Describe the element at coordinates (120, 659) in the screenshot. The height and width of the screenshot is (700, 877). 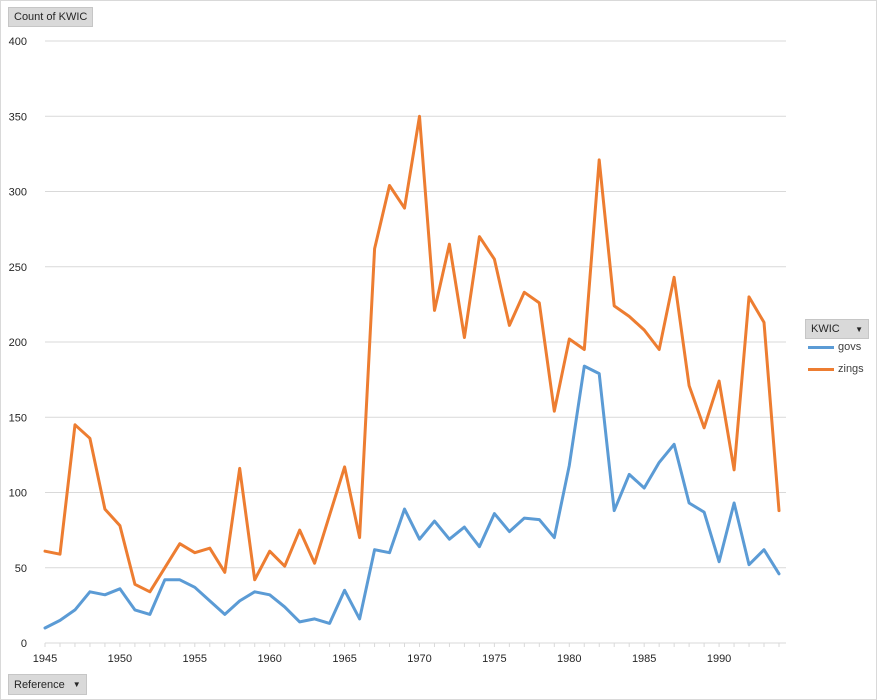
I see `x-tick-label: 1950` at that location.